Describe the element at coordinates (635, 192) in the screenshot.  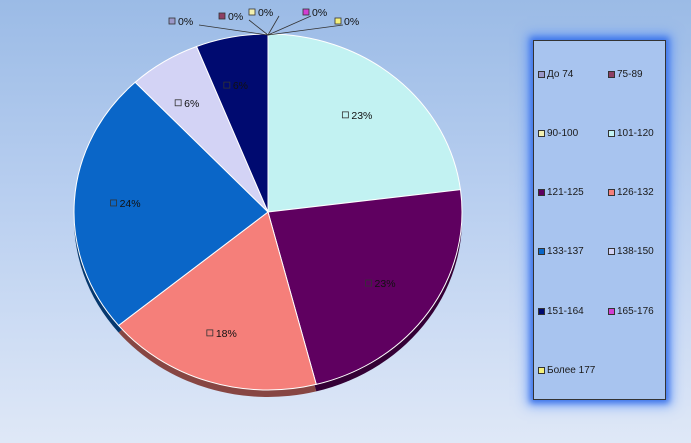
I see `legend-label: 126-132` at that location.